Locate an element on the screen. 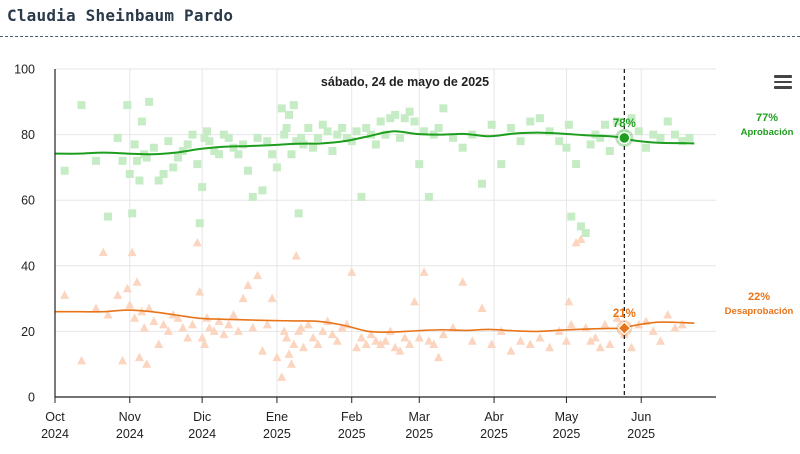 The width and height of the screenshot is (800, 454). hover-date-label: sábado, 24 de mayo de 2025 is located at coordinates (405, 82).